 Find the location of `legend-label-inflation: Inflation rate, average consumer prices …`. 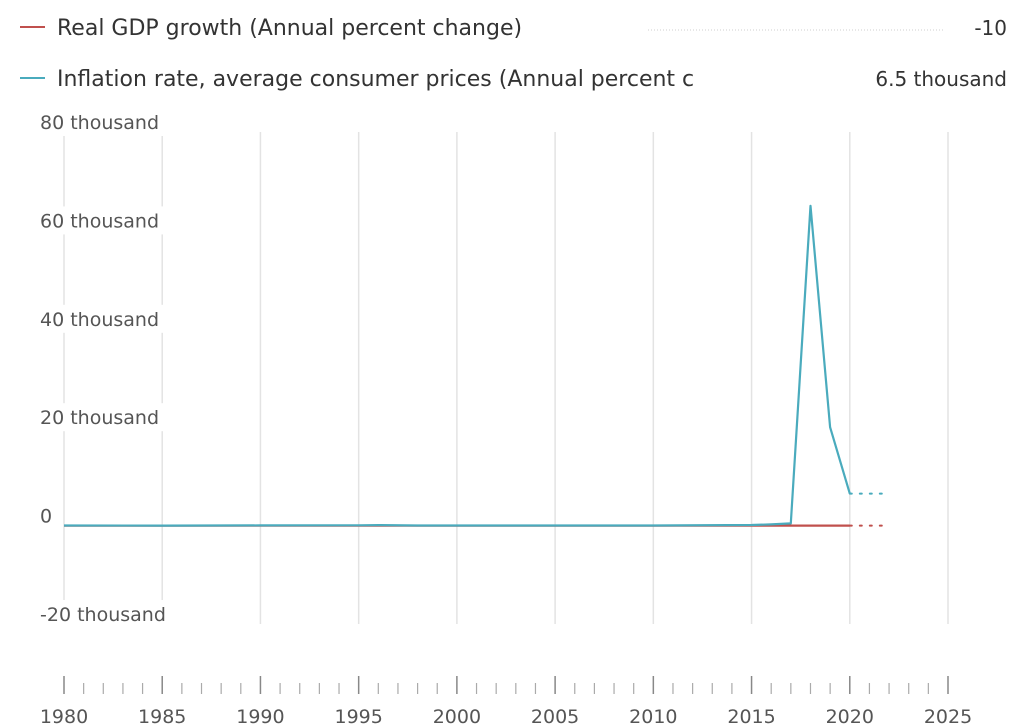

legend-label-inflation: Inflation rate, average consumer prices … is located at coordinates (375, 79).